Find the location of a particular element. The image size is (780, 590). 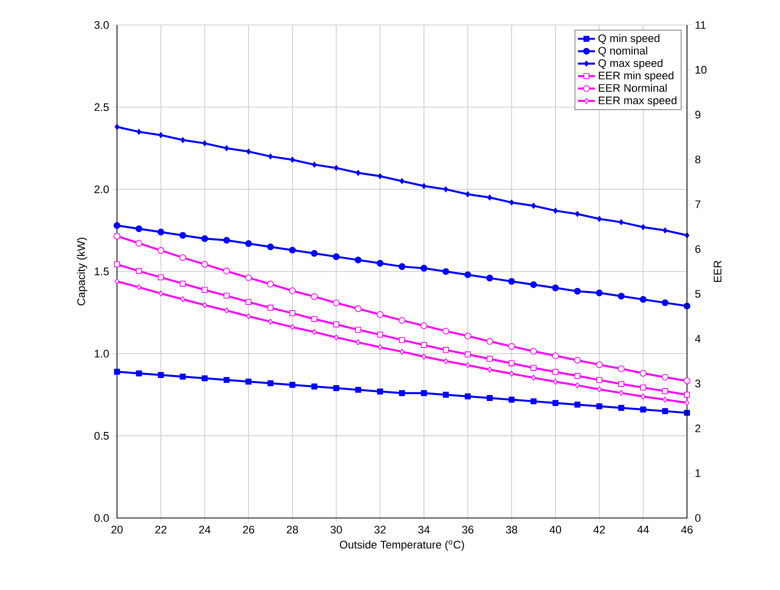

x-axis-title: Outside Temperature ($^{o}$C) is located at coordinates (402, 545).